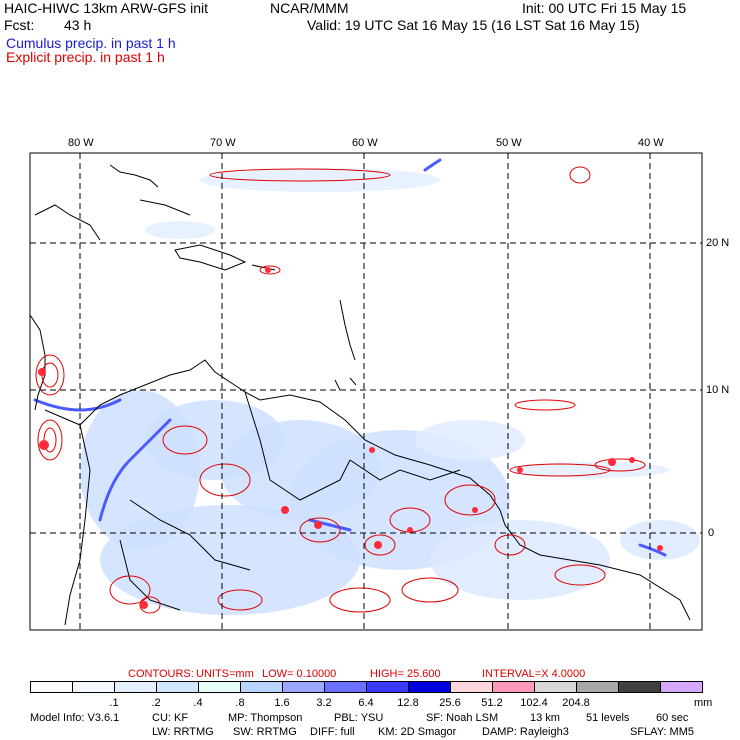 The height and width of the screenshot is (740, 740). What do you see at coordinates (332, 732) in the screenshot?
I see `diff-option: DIFF: full` at bounding box center [332, 732].